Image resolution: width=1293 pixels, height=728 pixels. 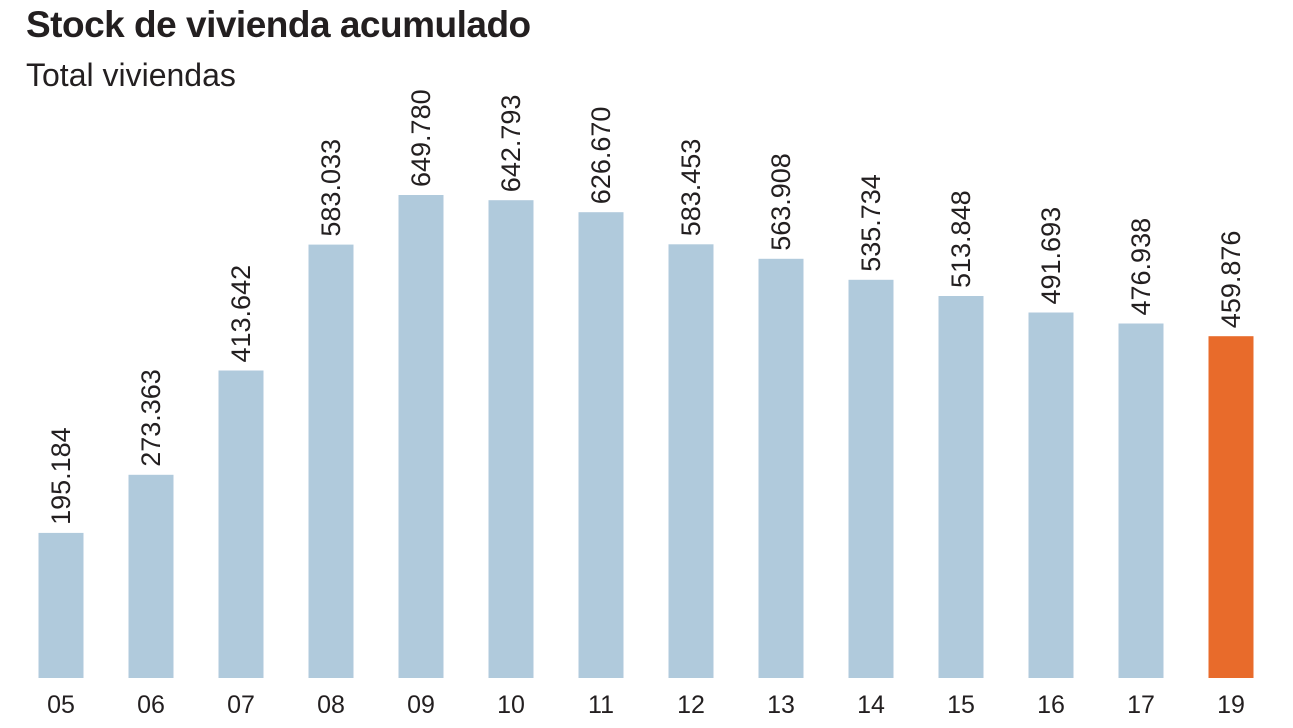 What do you see at coordinates (781, 705) in the screenshot?
I see `x-tick-label-13: 13` at bounding box center [781, 705].